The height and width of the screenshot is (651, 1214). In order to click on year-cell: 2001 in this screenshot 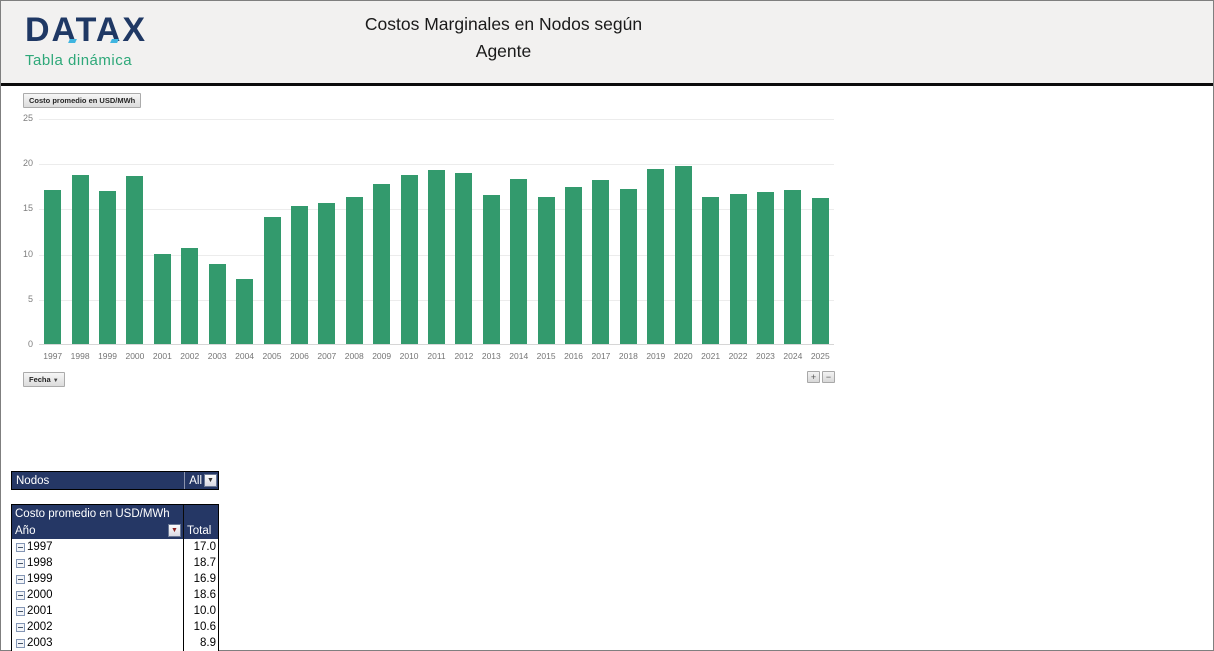, I will do `click(97, 611)`.